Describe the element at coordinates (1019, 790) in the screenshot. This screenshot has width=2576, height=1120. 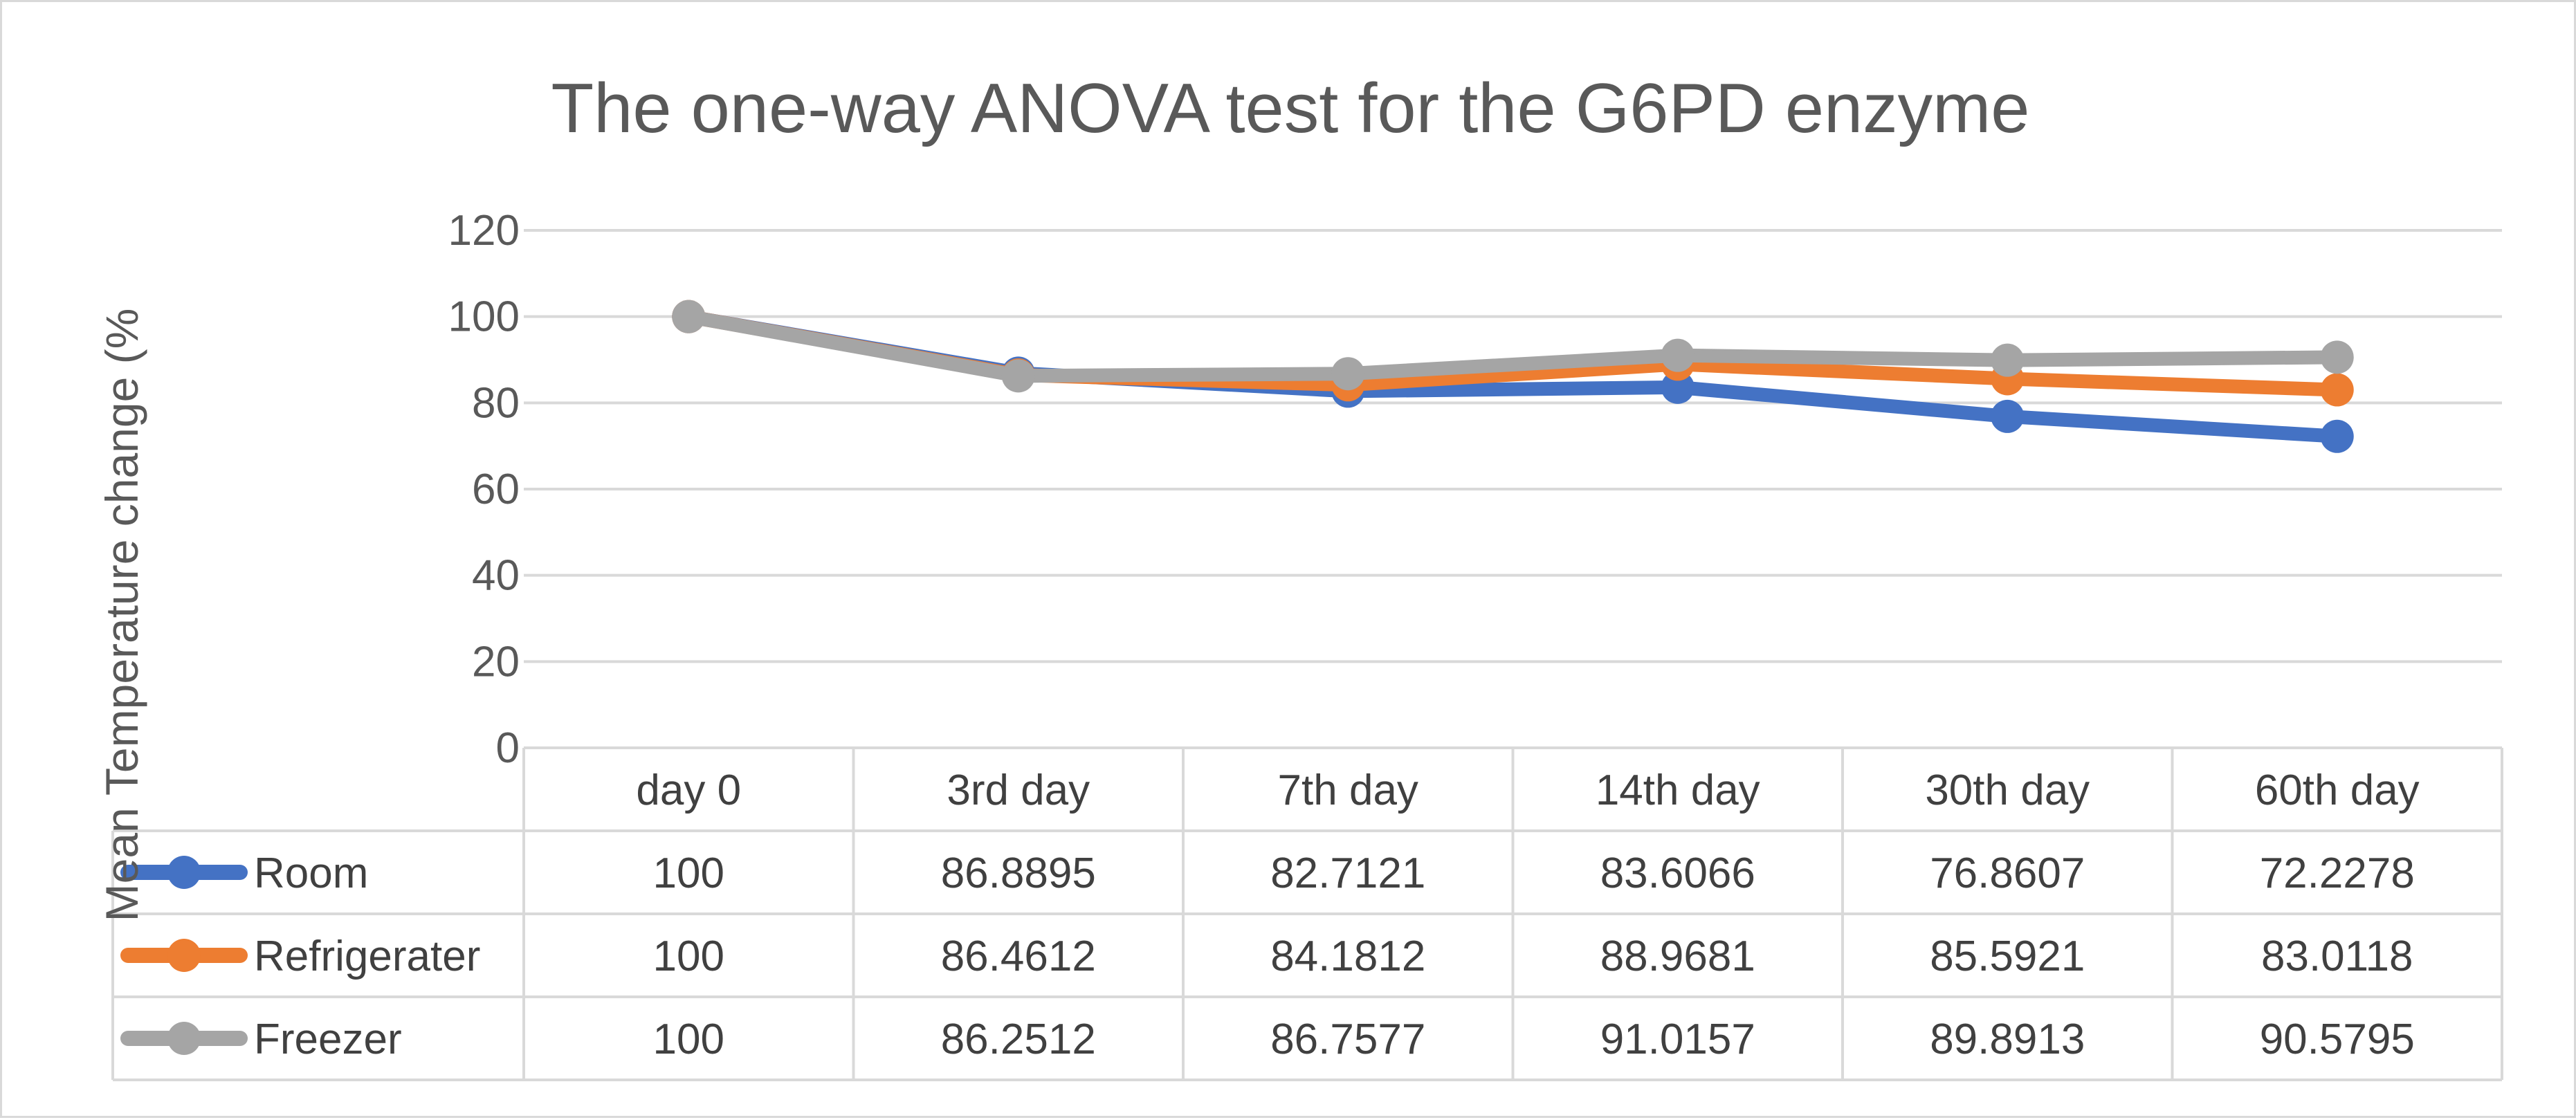
I see `x-category-label: 3rd day` at that location.